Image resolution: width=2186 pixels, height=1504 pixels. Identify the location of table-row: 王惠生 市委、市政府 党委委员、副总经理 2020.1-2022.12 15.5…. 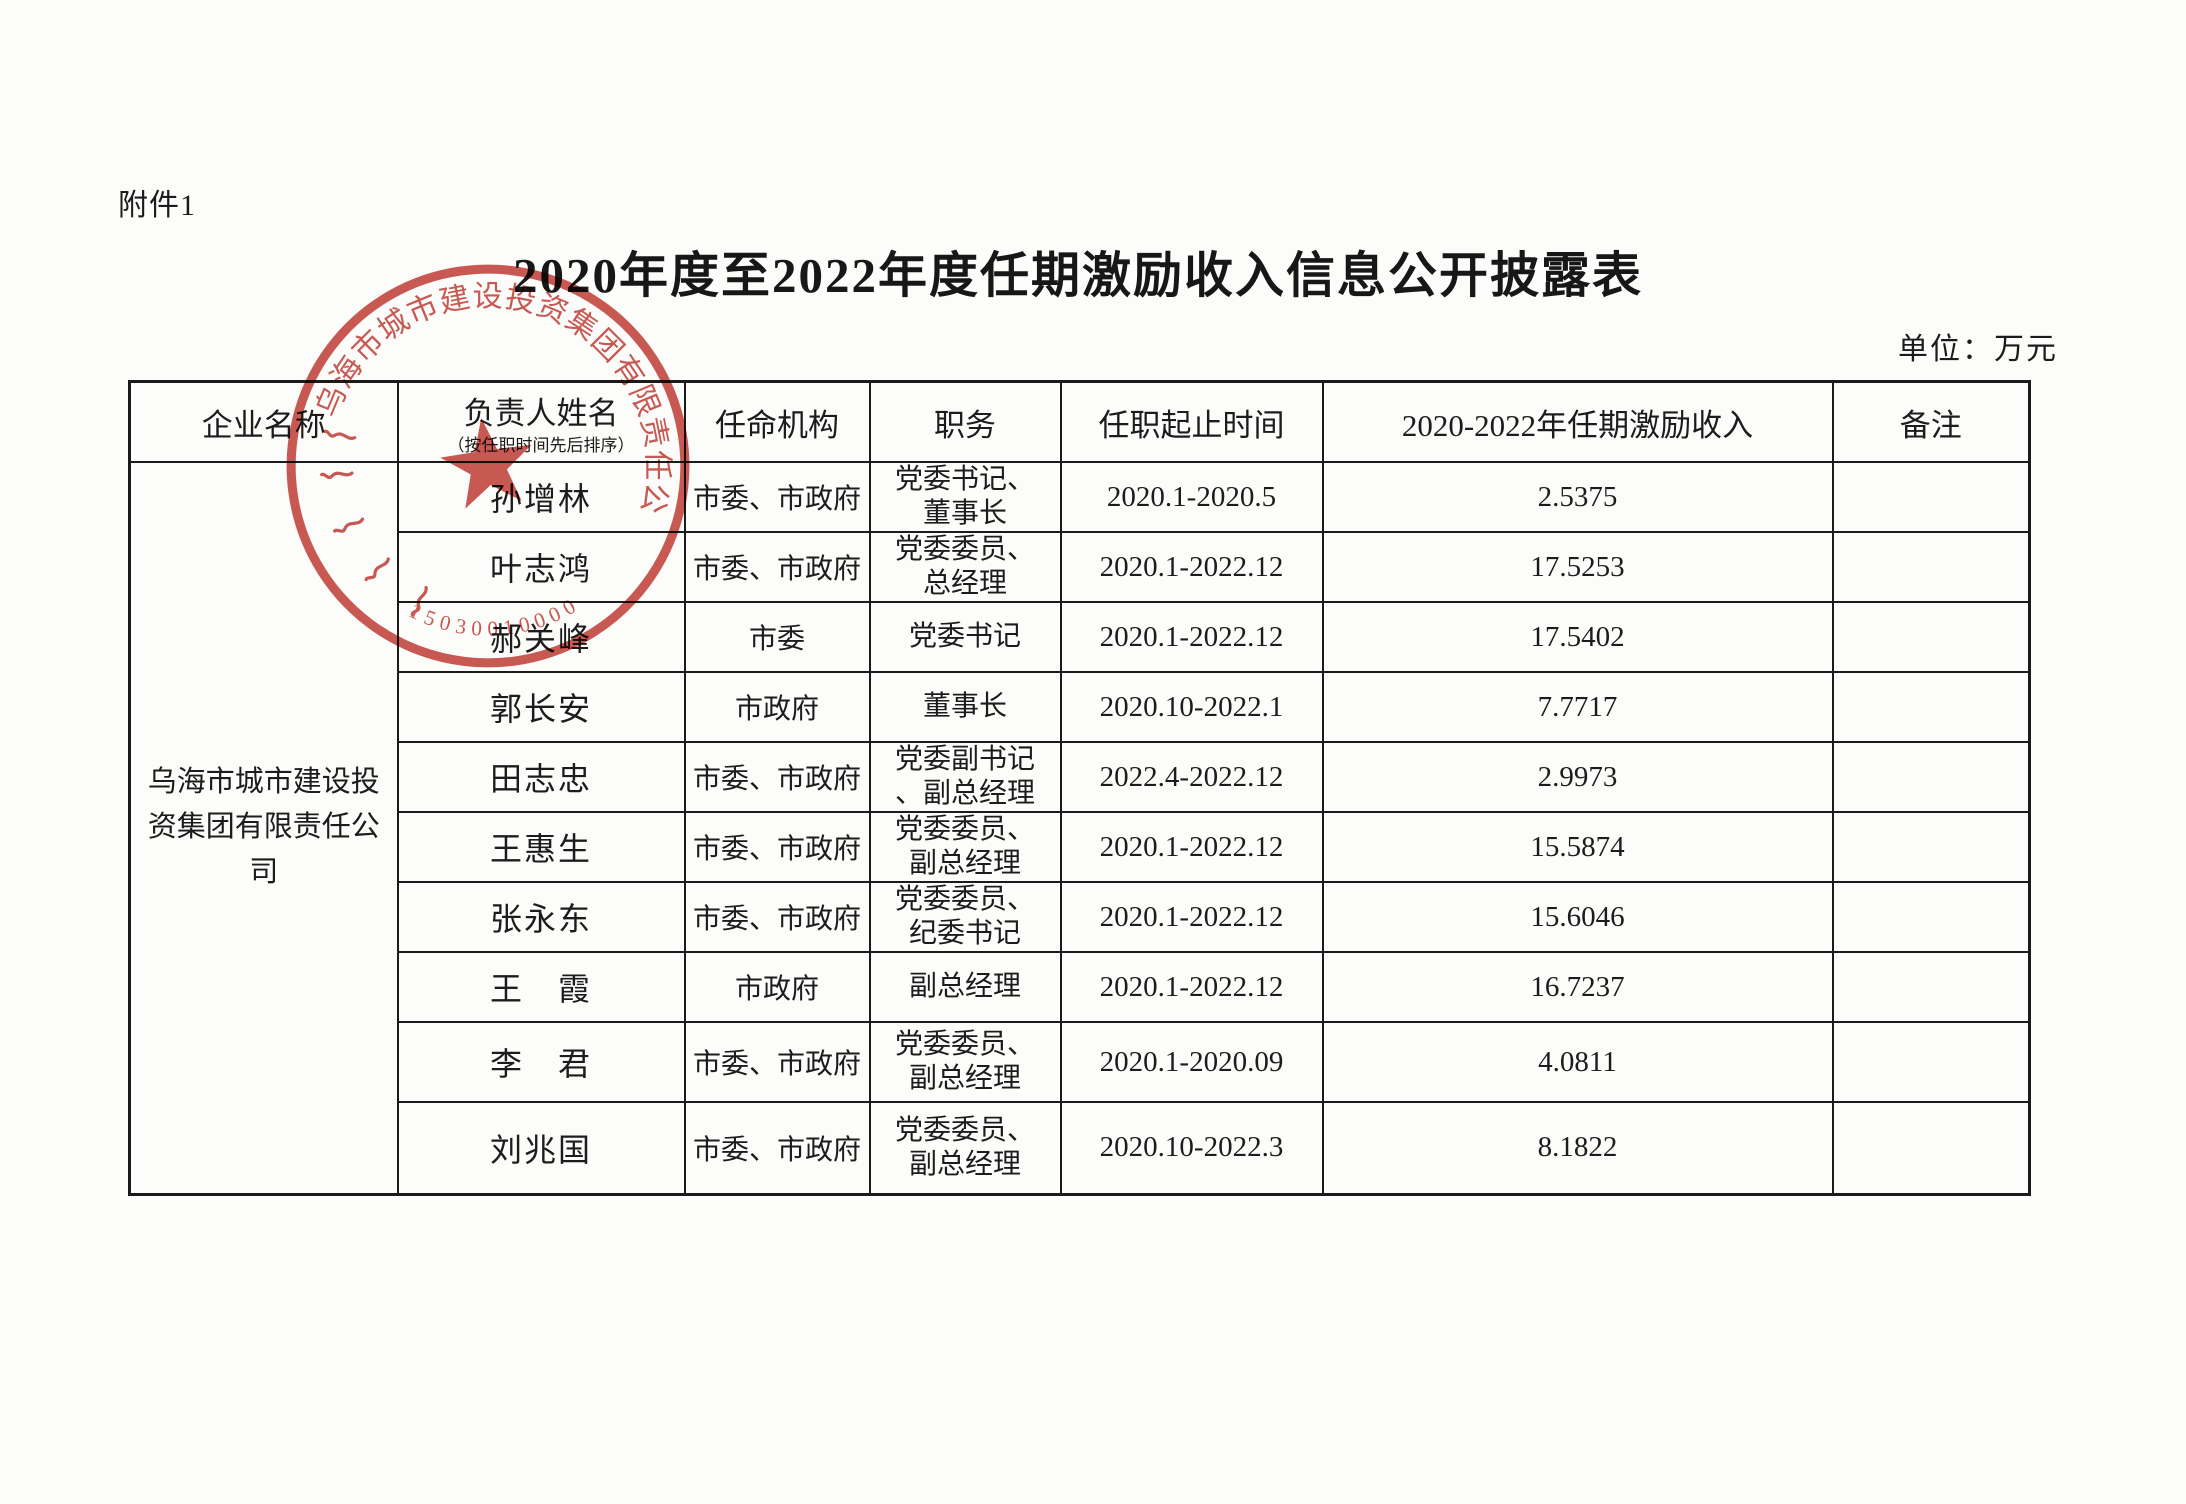
(1080, 847).